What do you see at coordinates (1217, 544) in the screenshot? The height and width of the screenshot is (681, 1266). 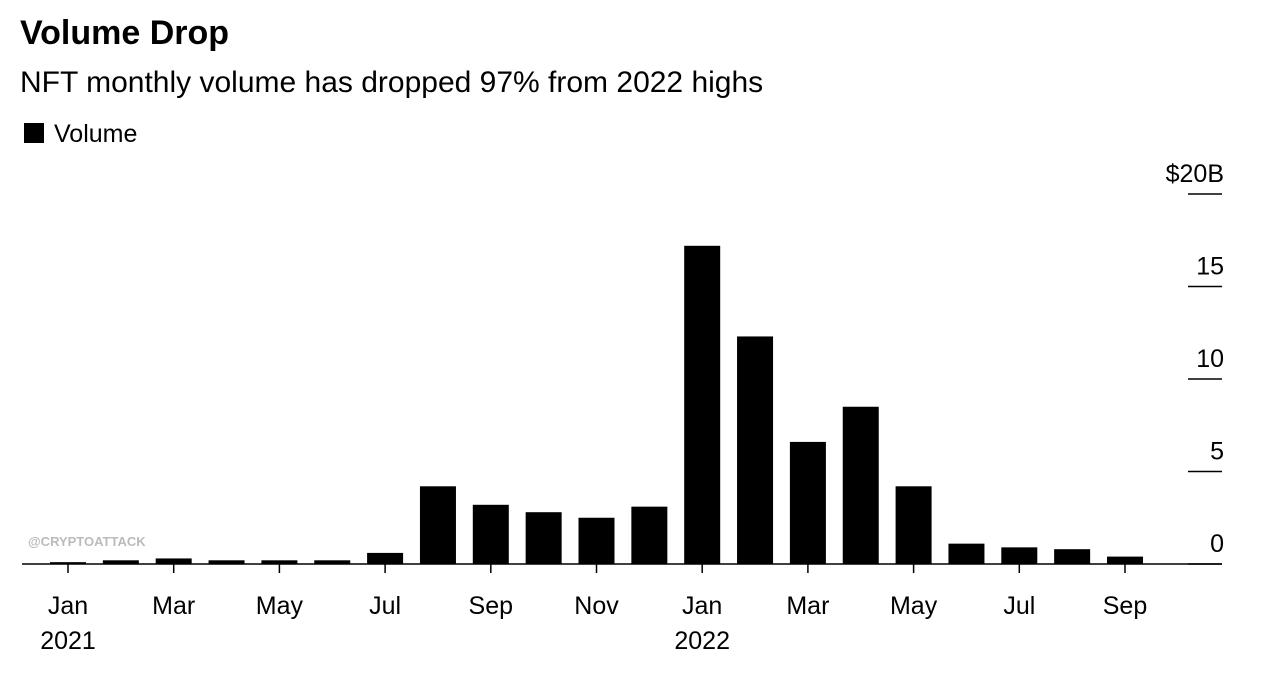 I see `y-tick-label: 0` at bounding box center [1217, 544].